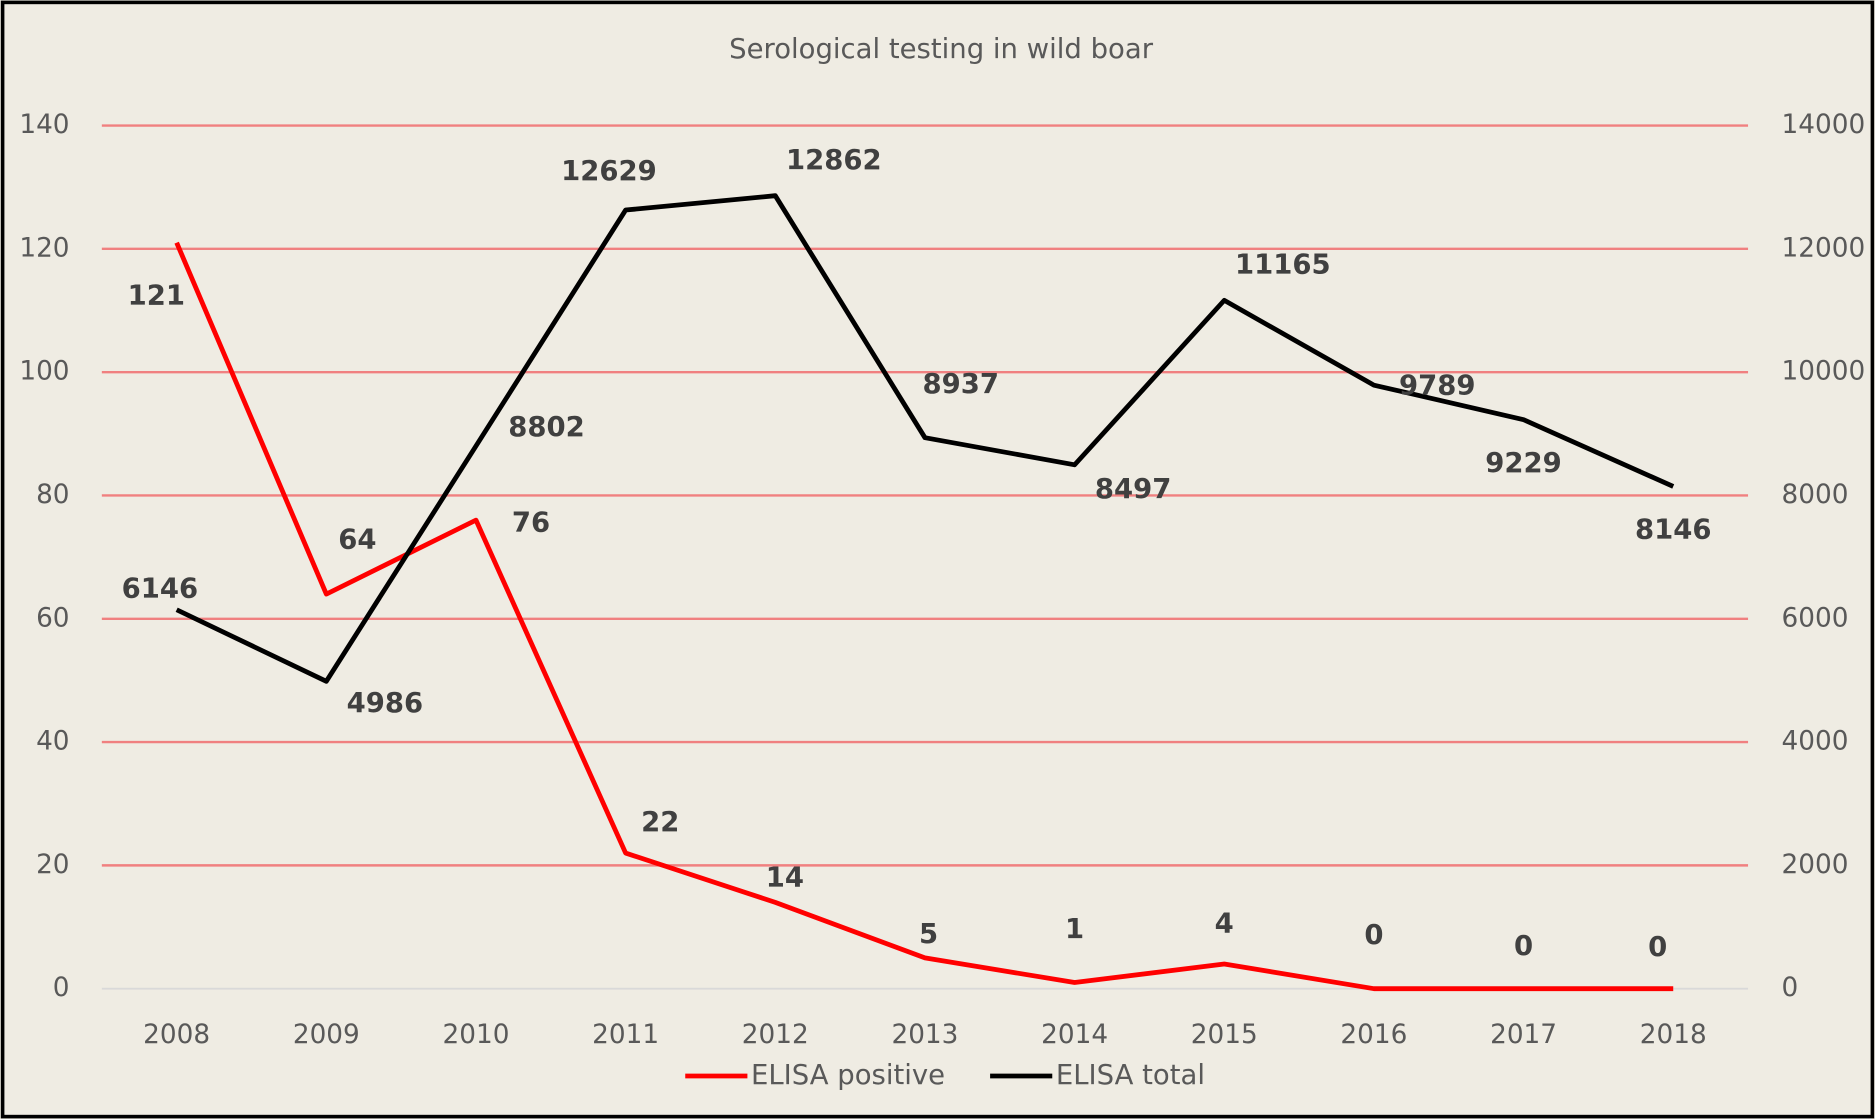 This screenshot has width=1875, height=1119. What do you see at coordinates (1824, 125) in the screenshot?
I see `y2-tick-label: 14000` at bounding box center [1824, 125].